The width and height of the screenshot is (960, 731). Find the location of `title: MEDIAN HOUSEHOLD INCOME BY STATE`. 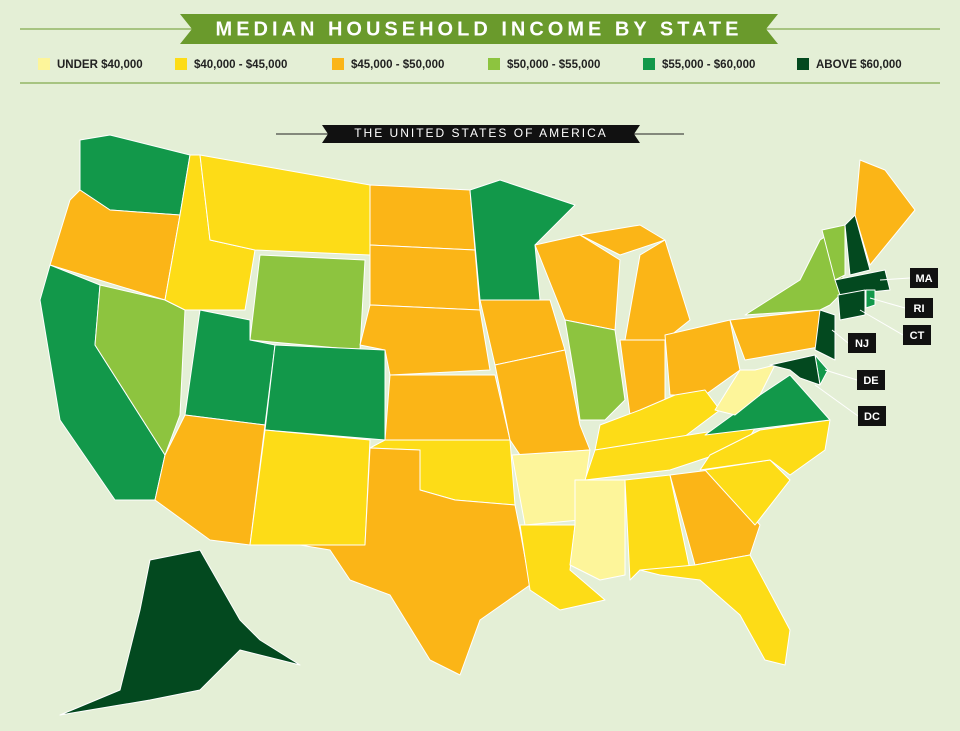

title: MEDIAN HOUSEHOLD INCOME BY STATE is located at coordinates (479, 29).